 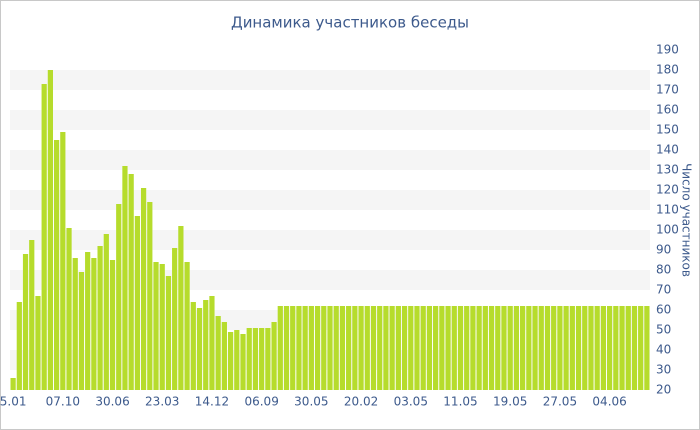 I want to click on y-tick-label: 90, so click(x=663, y=250).